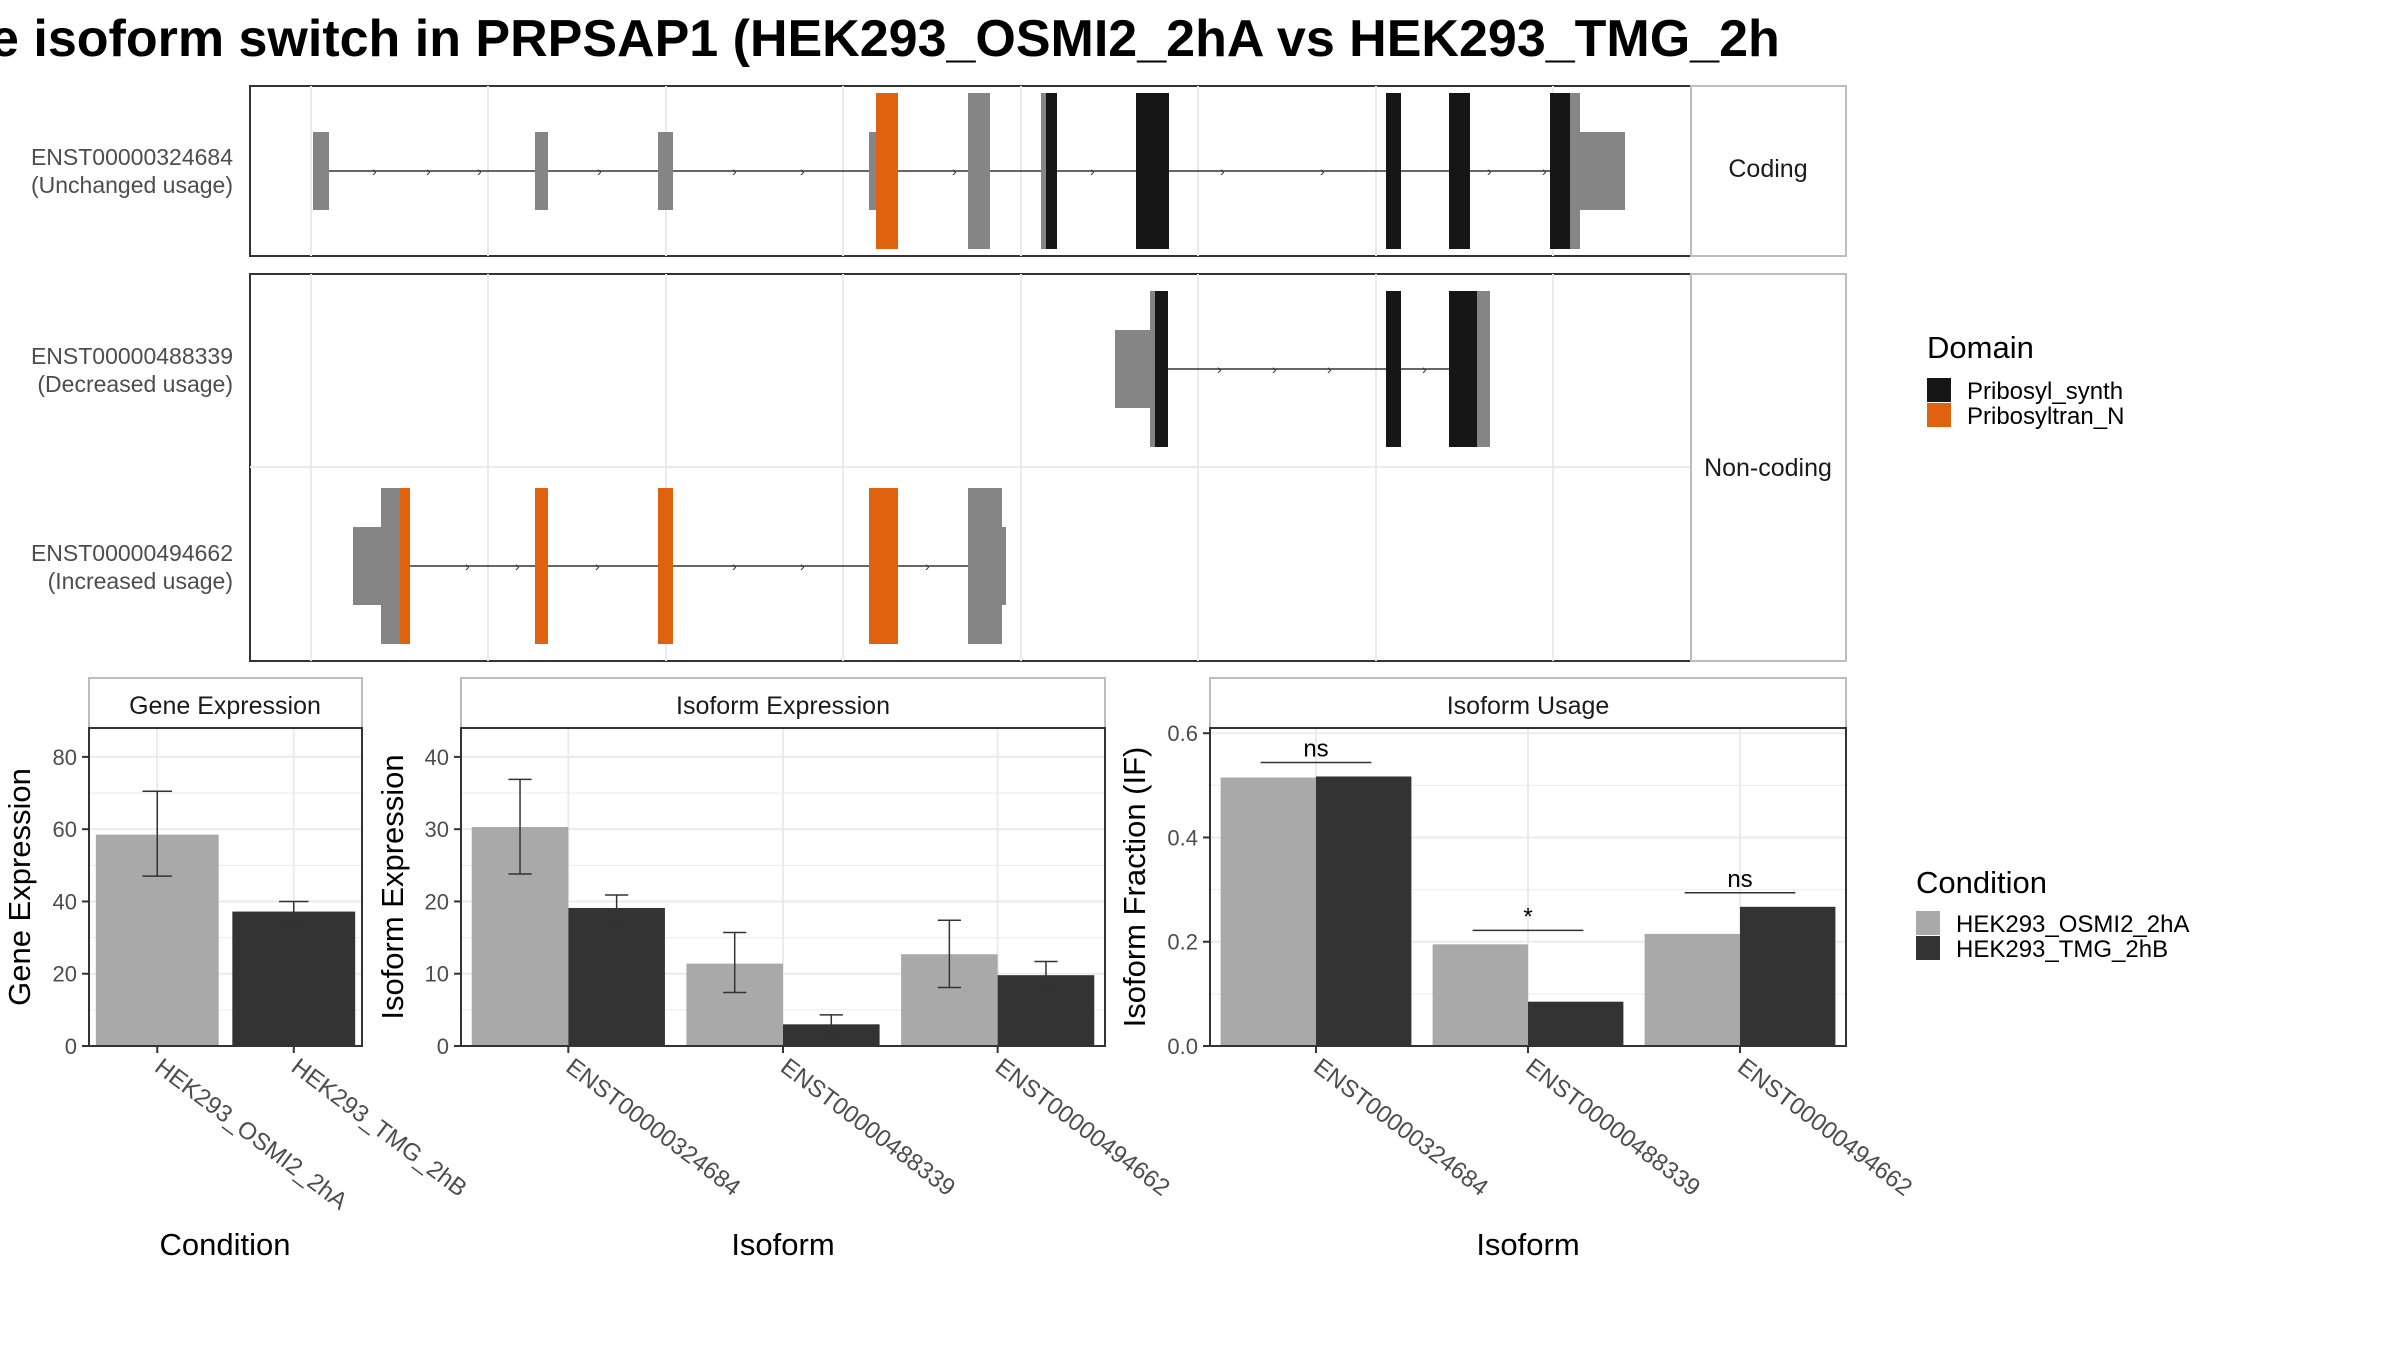 The image size is (2400, 1350). Describe the element at coordinates (132, 356) in the screenshot. I see `isoform-label-2-id: ENST00000488339` at that location.